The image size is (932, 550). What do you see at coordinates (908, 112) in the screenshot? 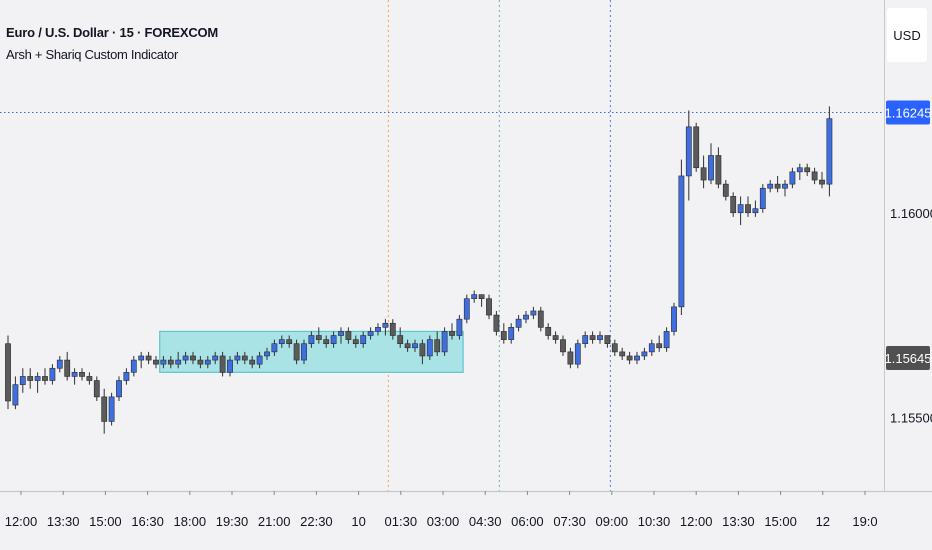
I see `last-price-label: 1.16245` at bounding box center [908, 112].